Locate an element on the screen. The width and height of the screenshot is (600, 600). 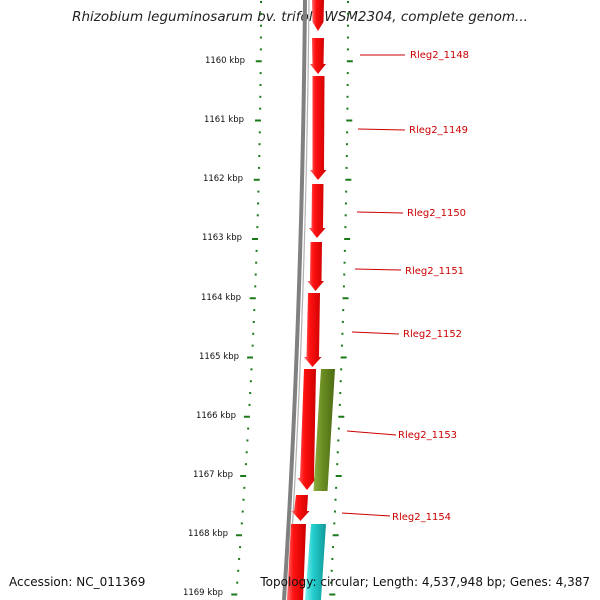
gene-label-rleg2-1148: Rleg2_1148 is located at coordinates (439, 55).